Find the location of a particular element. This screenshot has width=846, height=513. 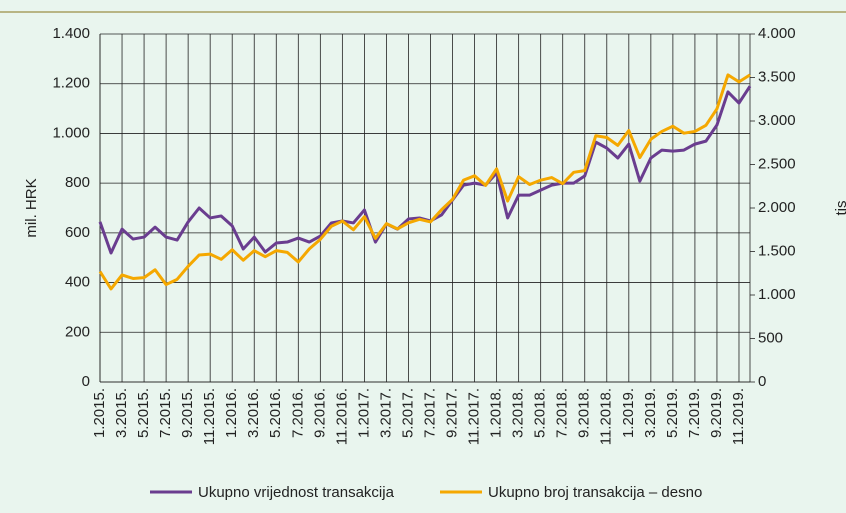

y-axis-label: mil. HRK is located at coordinates (31, 207).